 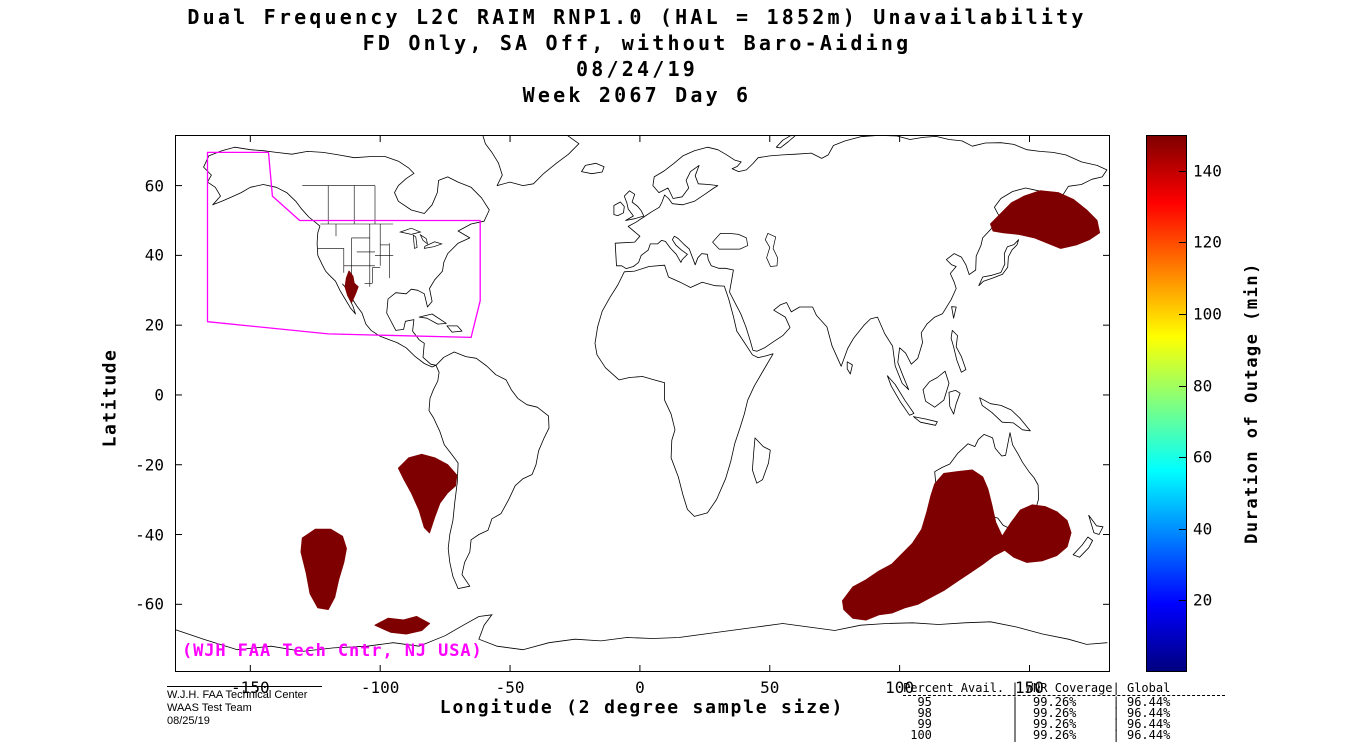 What do you see at coordinates (149, 604) in the screenshot?
I see `y-tick-label: -60` at bounding box center [149, 604].